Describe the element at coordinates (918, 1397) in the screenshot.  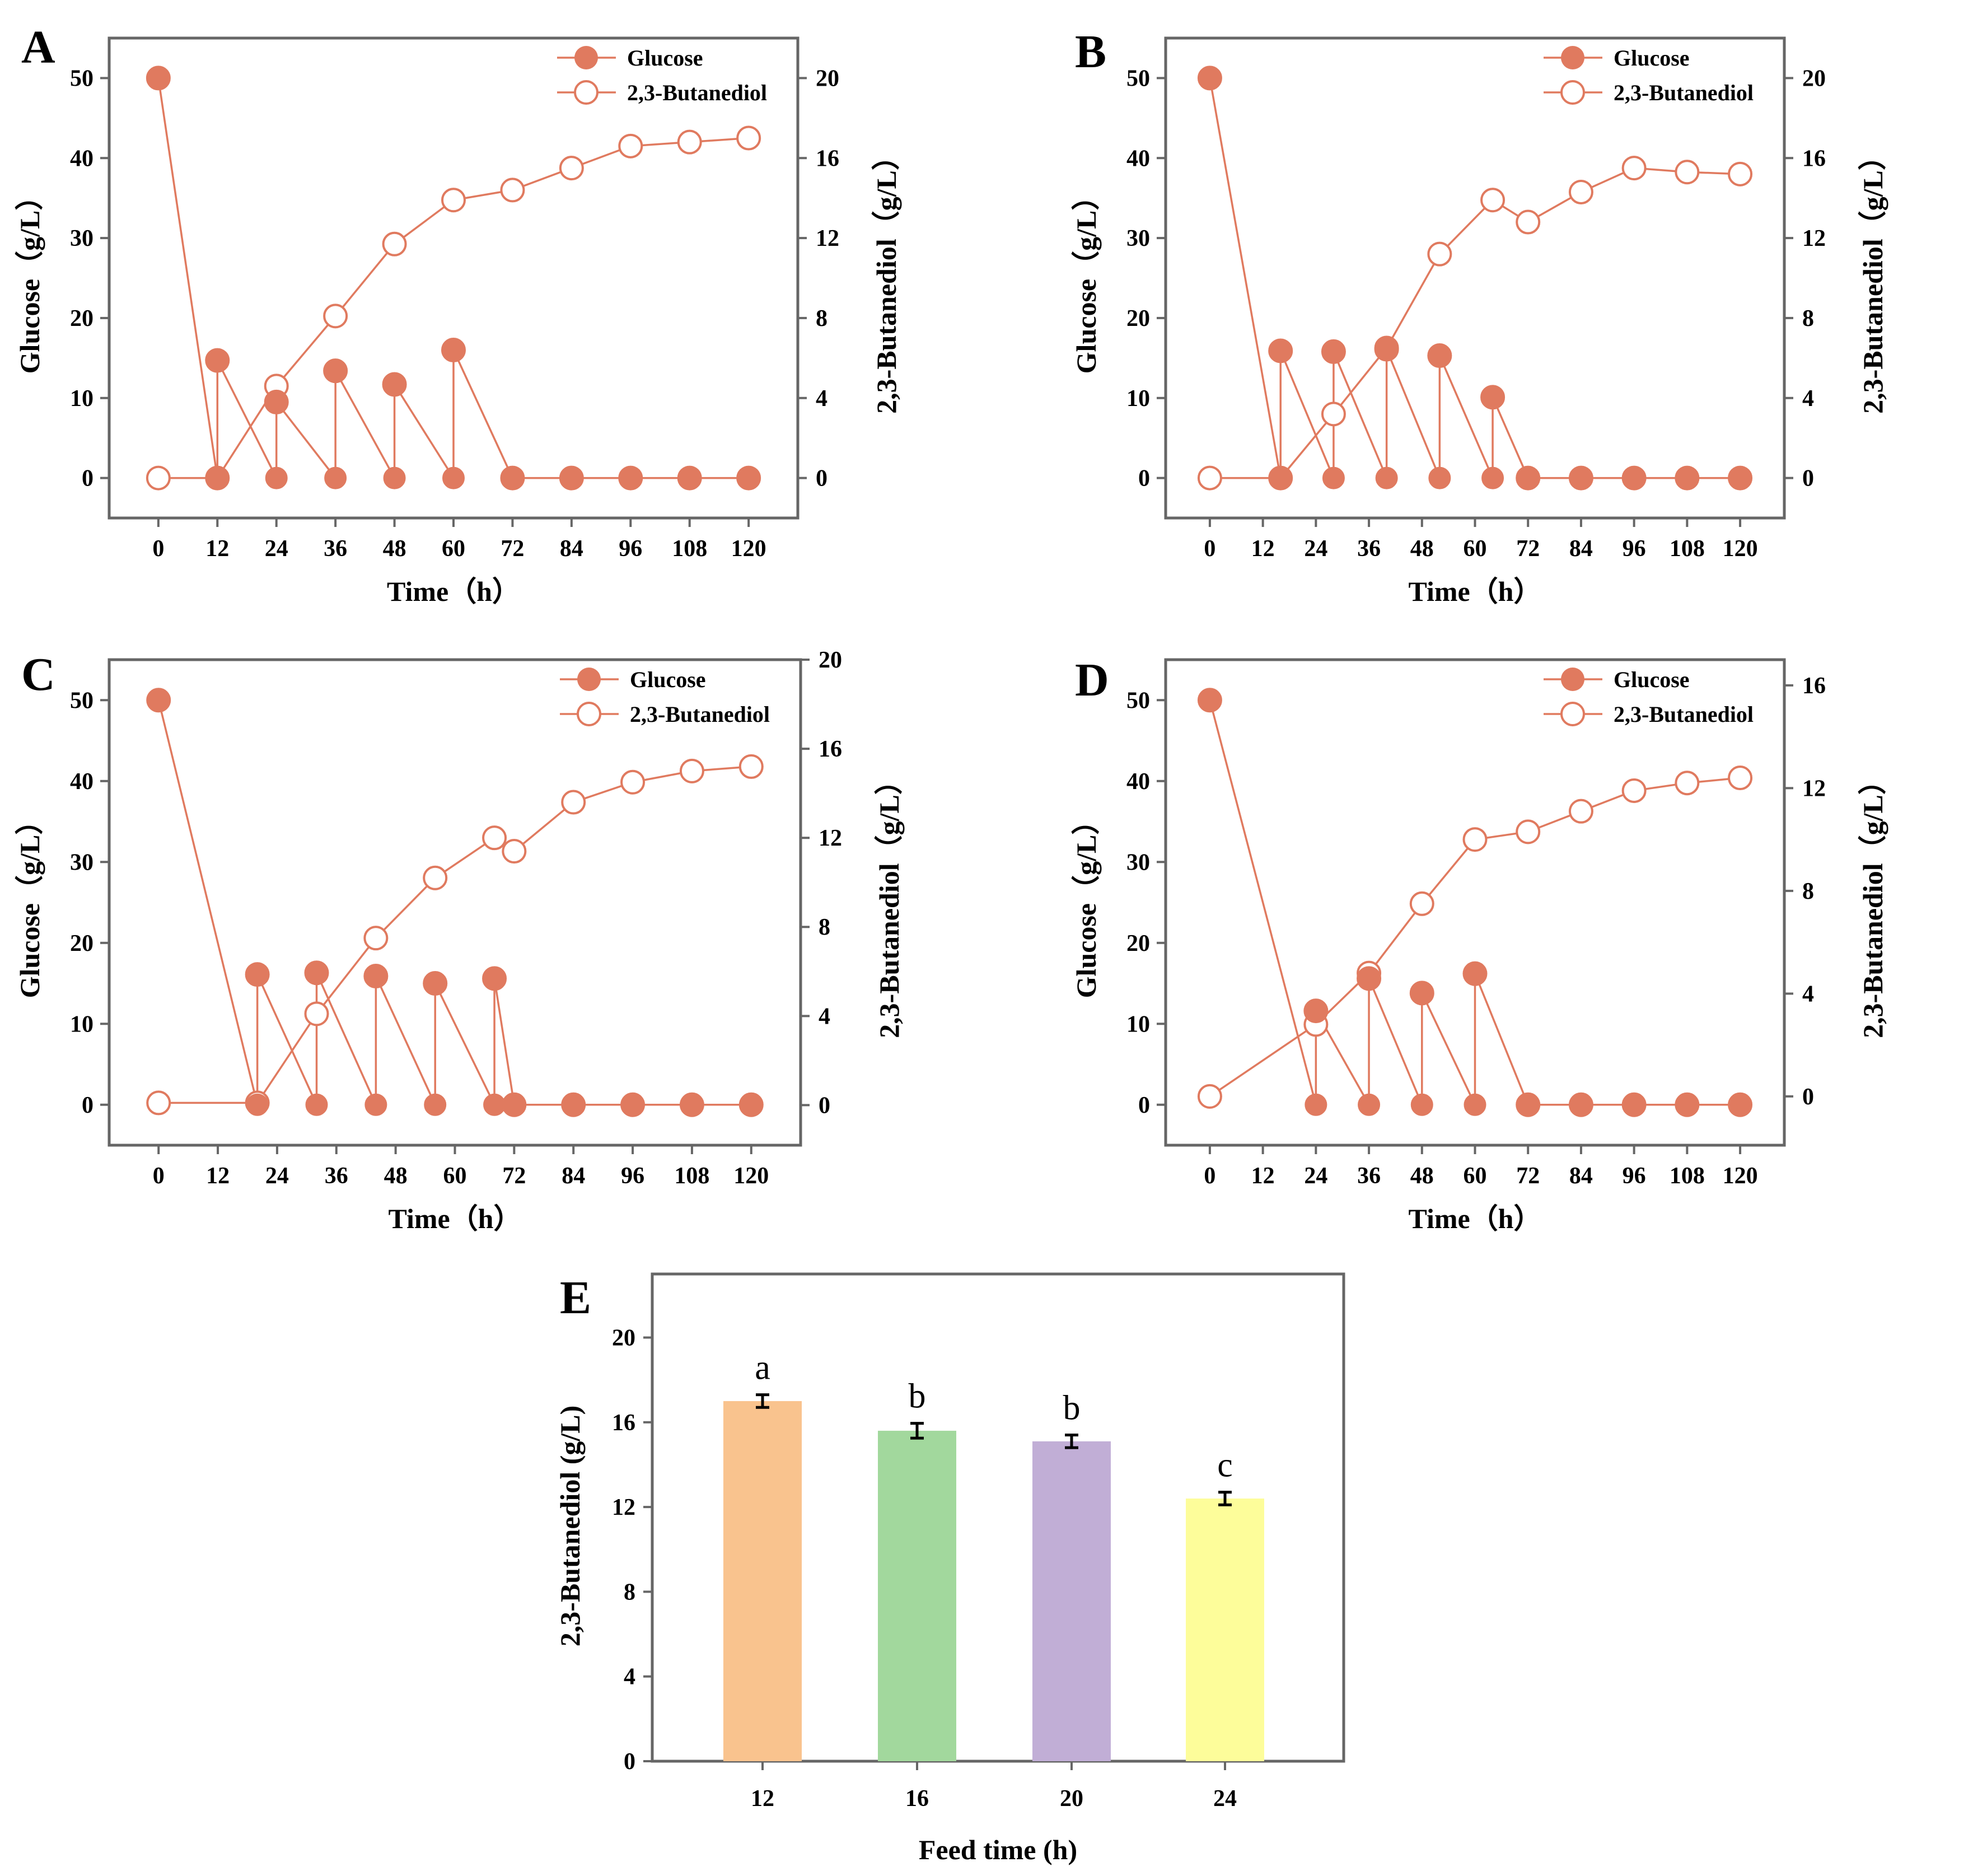
I see `significance-letter: b` at that location.